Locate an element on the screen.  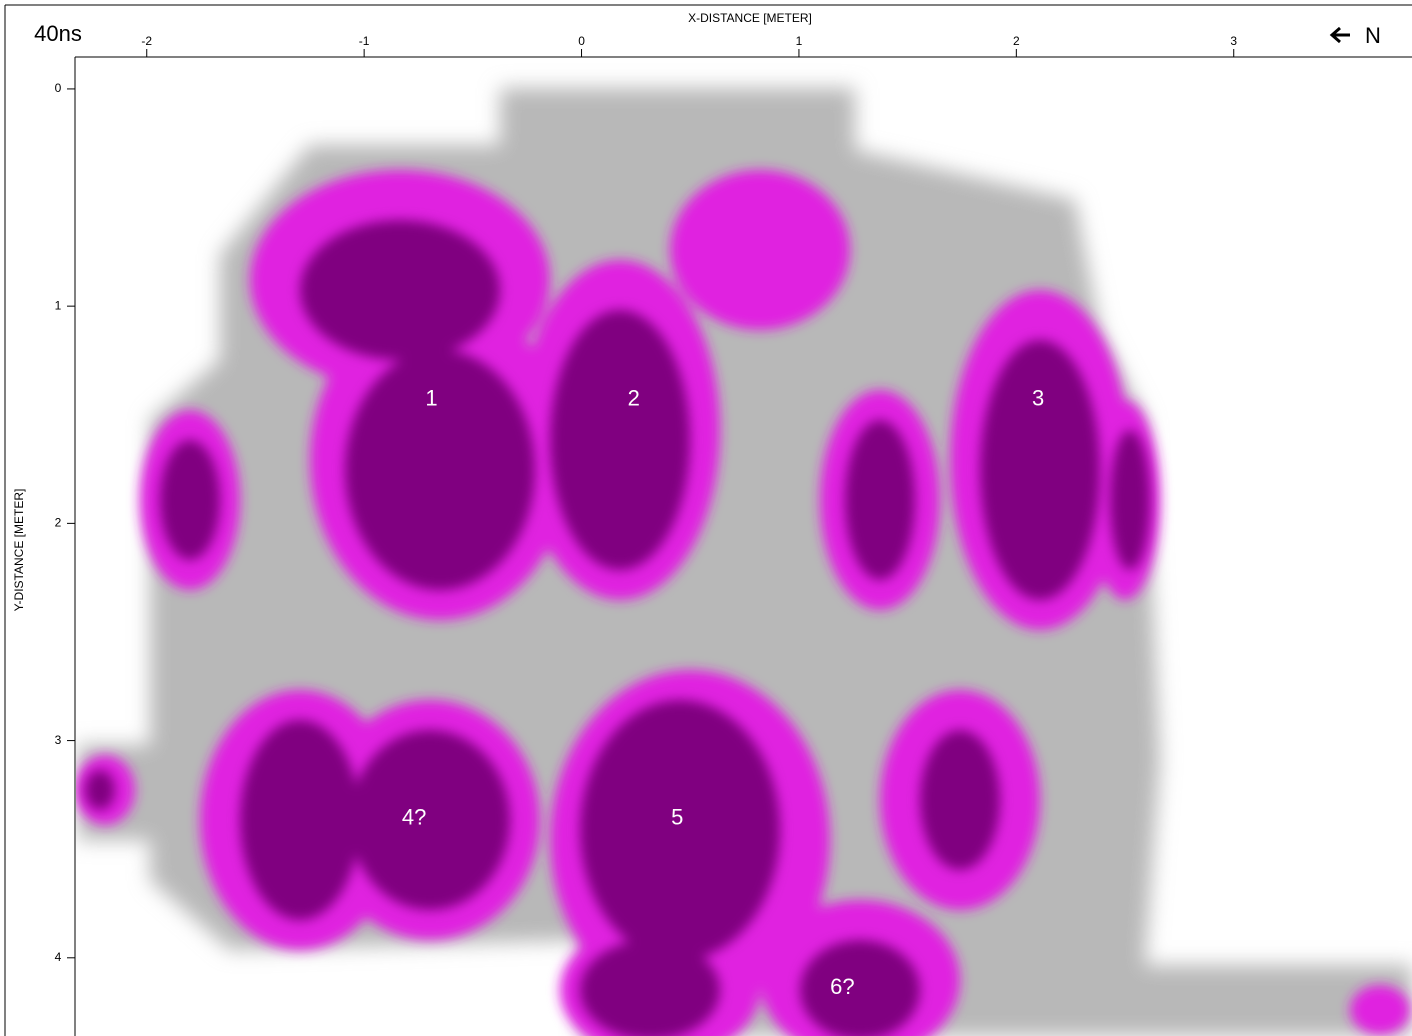
y-tick-label: 4 is located at coordinates (58, 957).